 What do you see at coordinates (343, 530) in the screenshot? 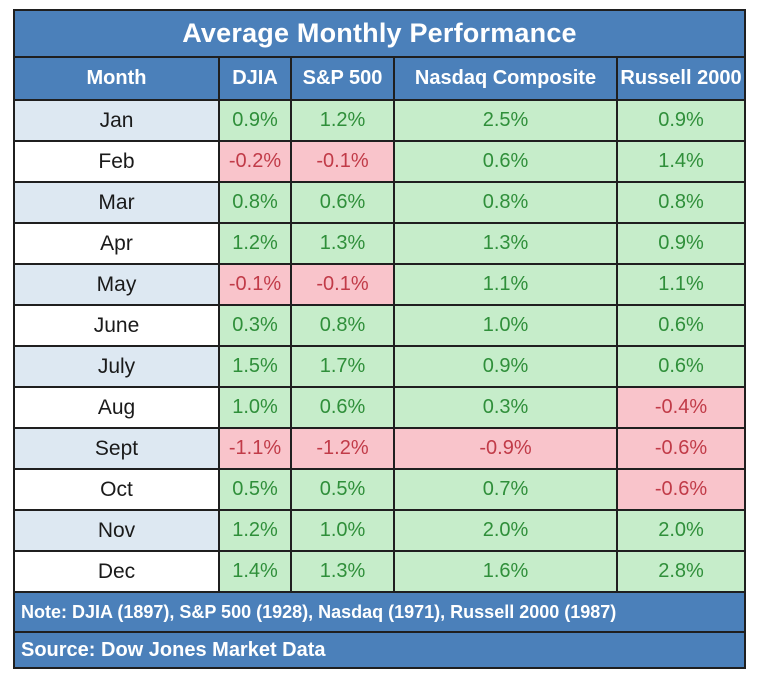
I see `value-cell-sp500: 1.0%` at bounding box center [343, 530].